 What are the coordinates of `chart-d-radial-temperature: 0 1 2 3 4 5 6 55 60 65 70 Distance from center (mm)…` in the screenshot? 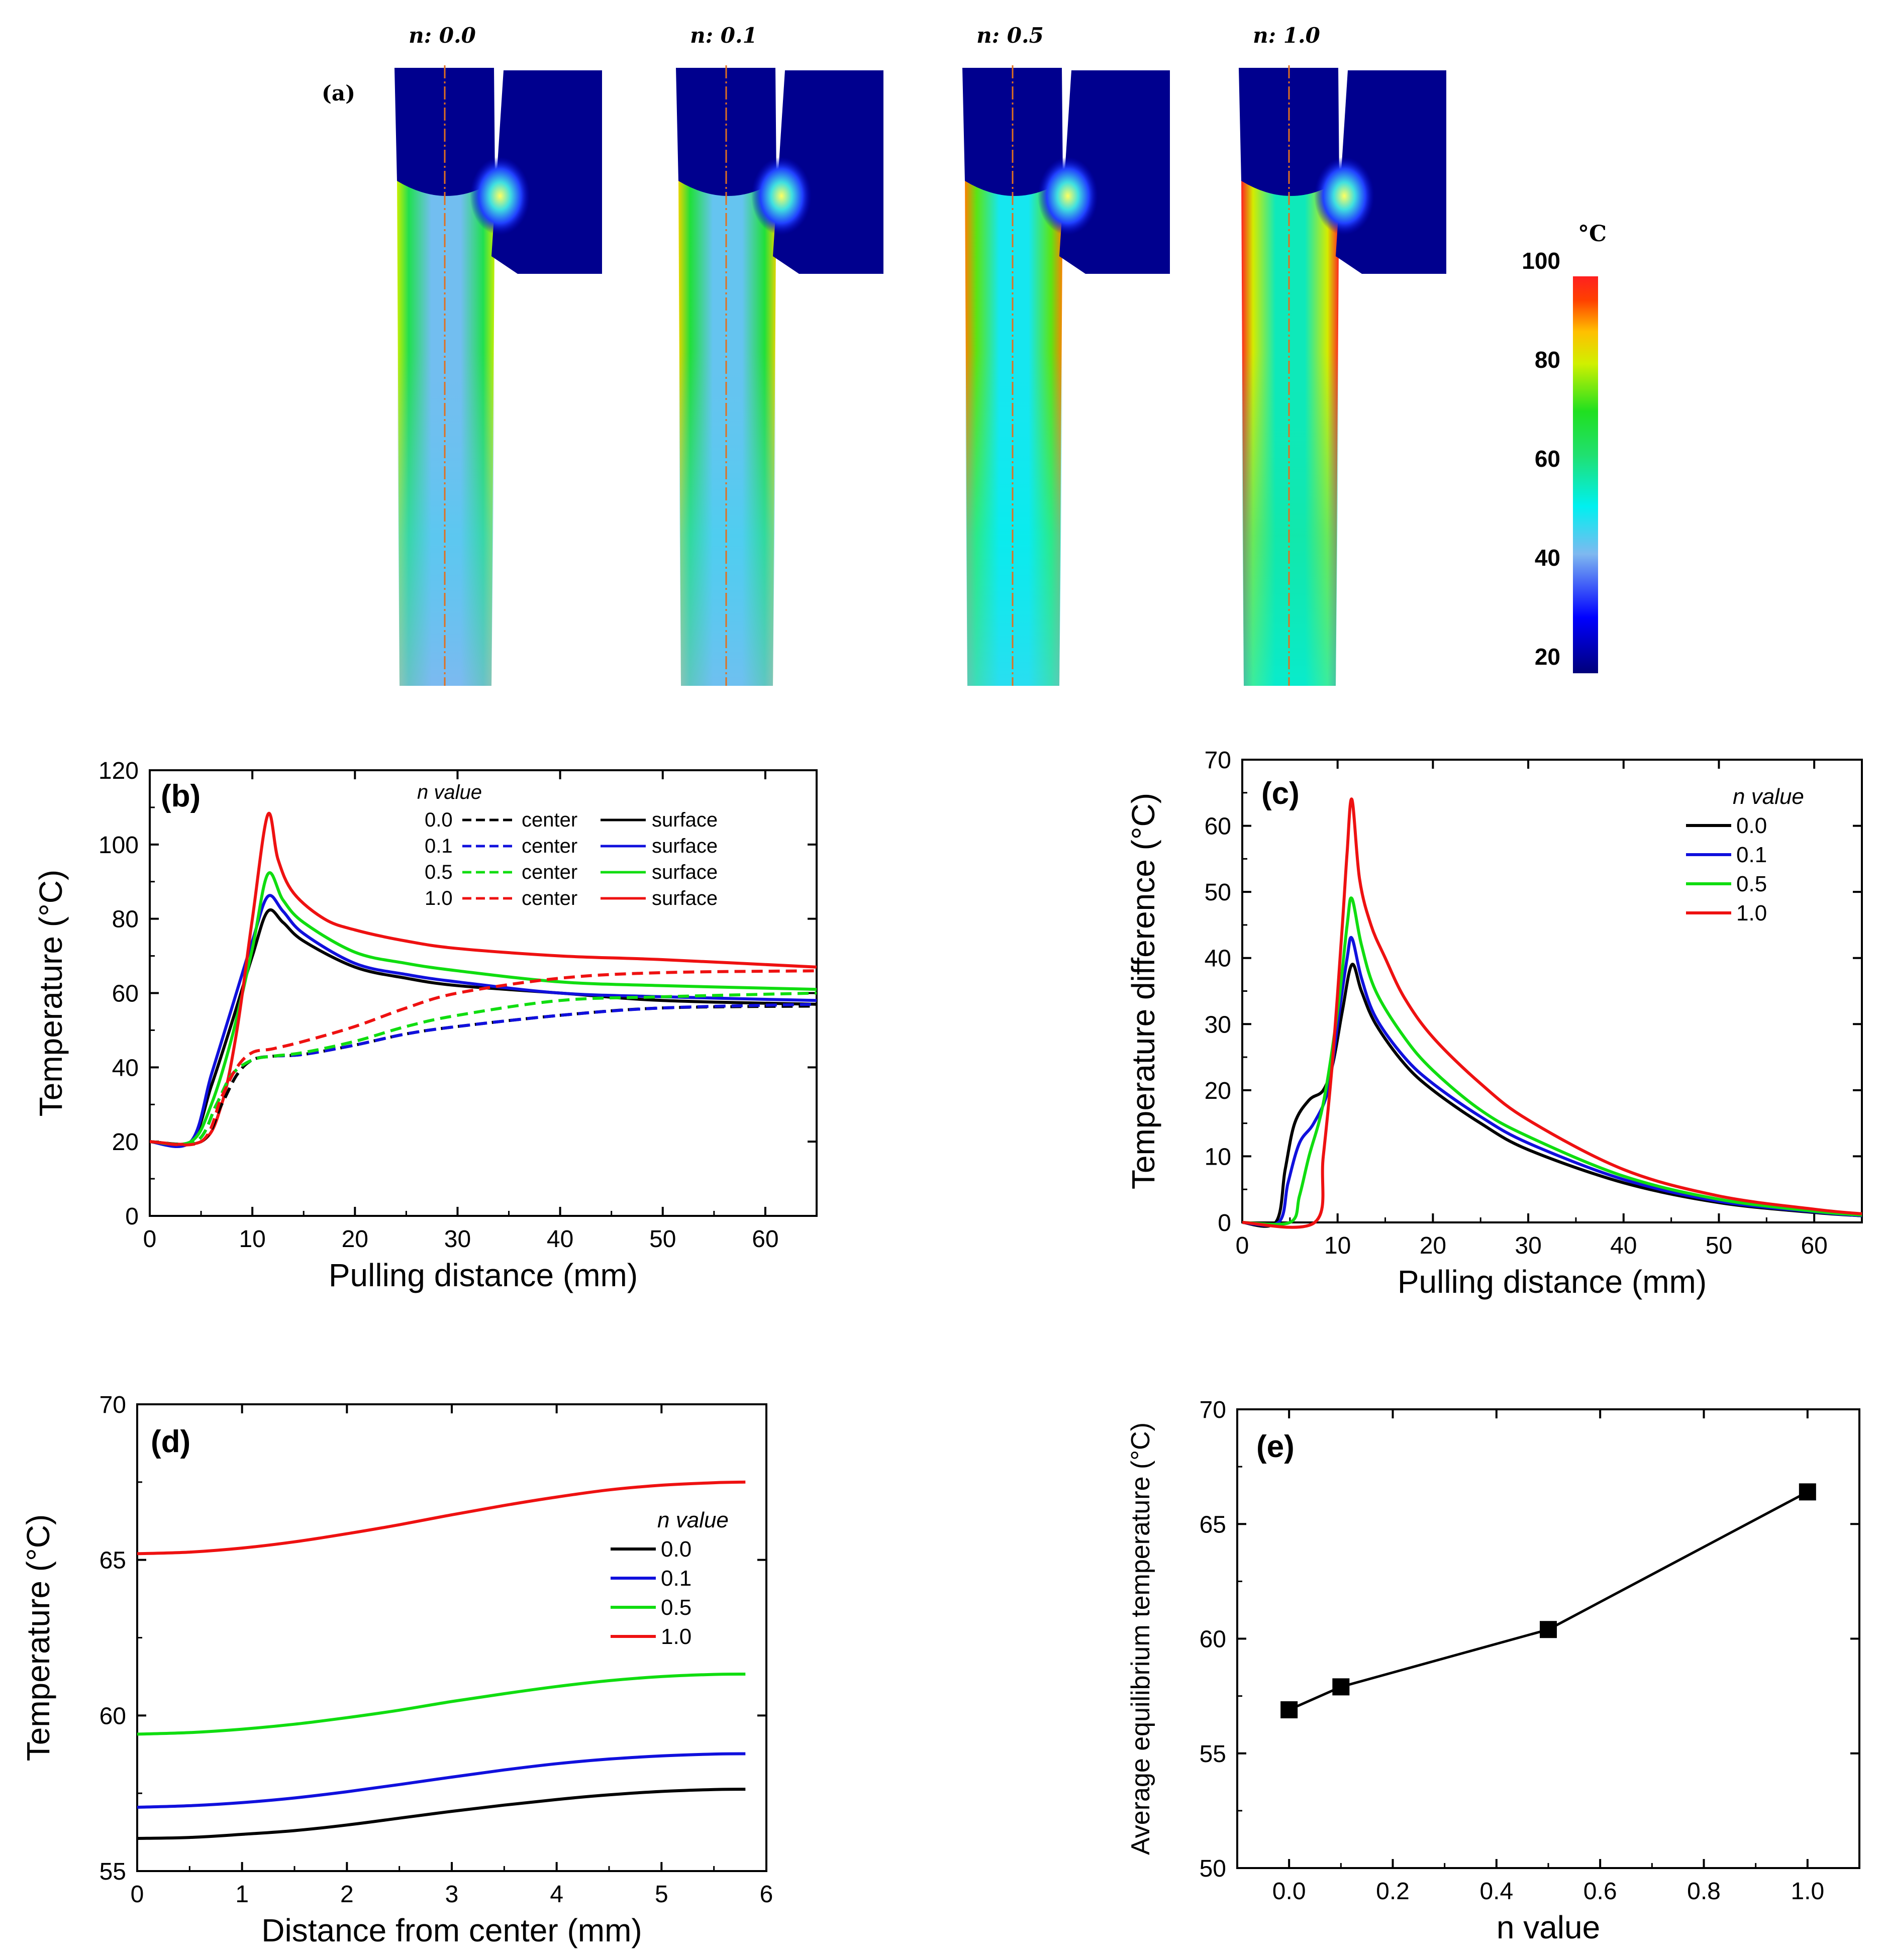 It's located at (396, 1670).